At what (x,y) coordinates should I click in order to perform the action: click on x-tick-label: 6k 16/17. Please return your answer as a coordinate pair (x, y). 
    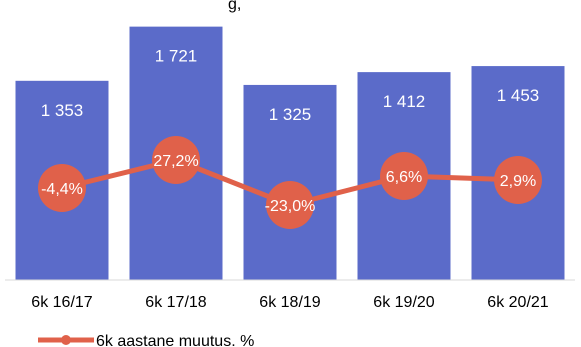
    Looking at the image, I should click on (61, 302).